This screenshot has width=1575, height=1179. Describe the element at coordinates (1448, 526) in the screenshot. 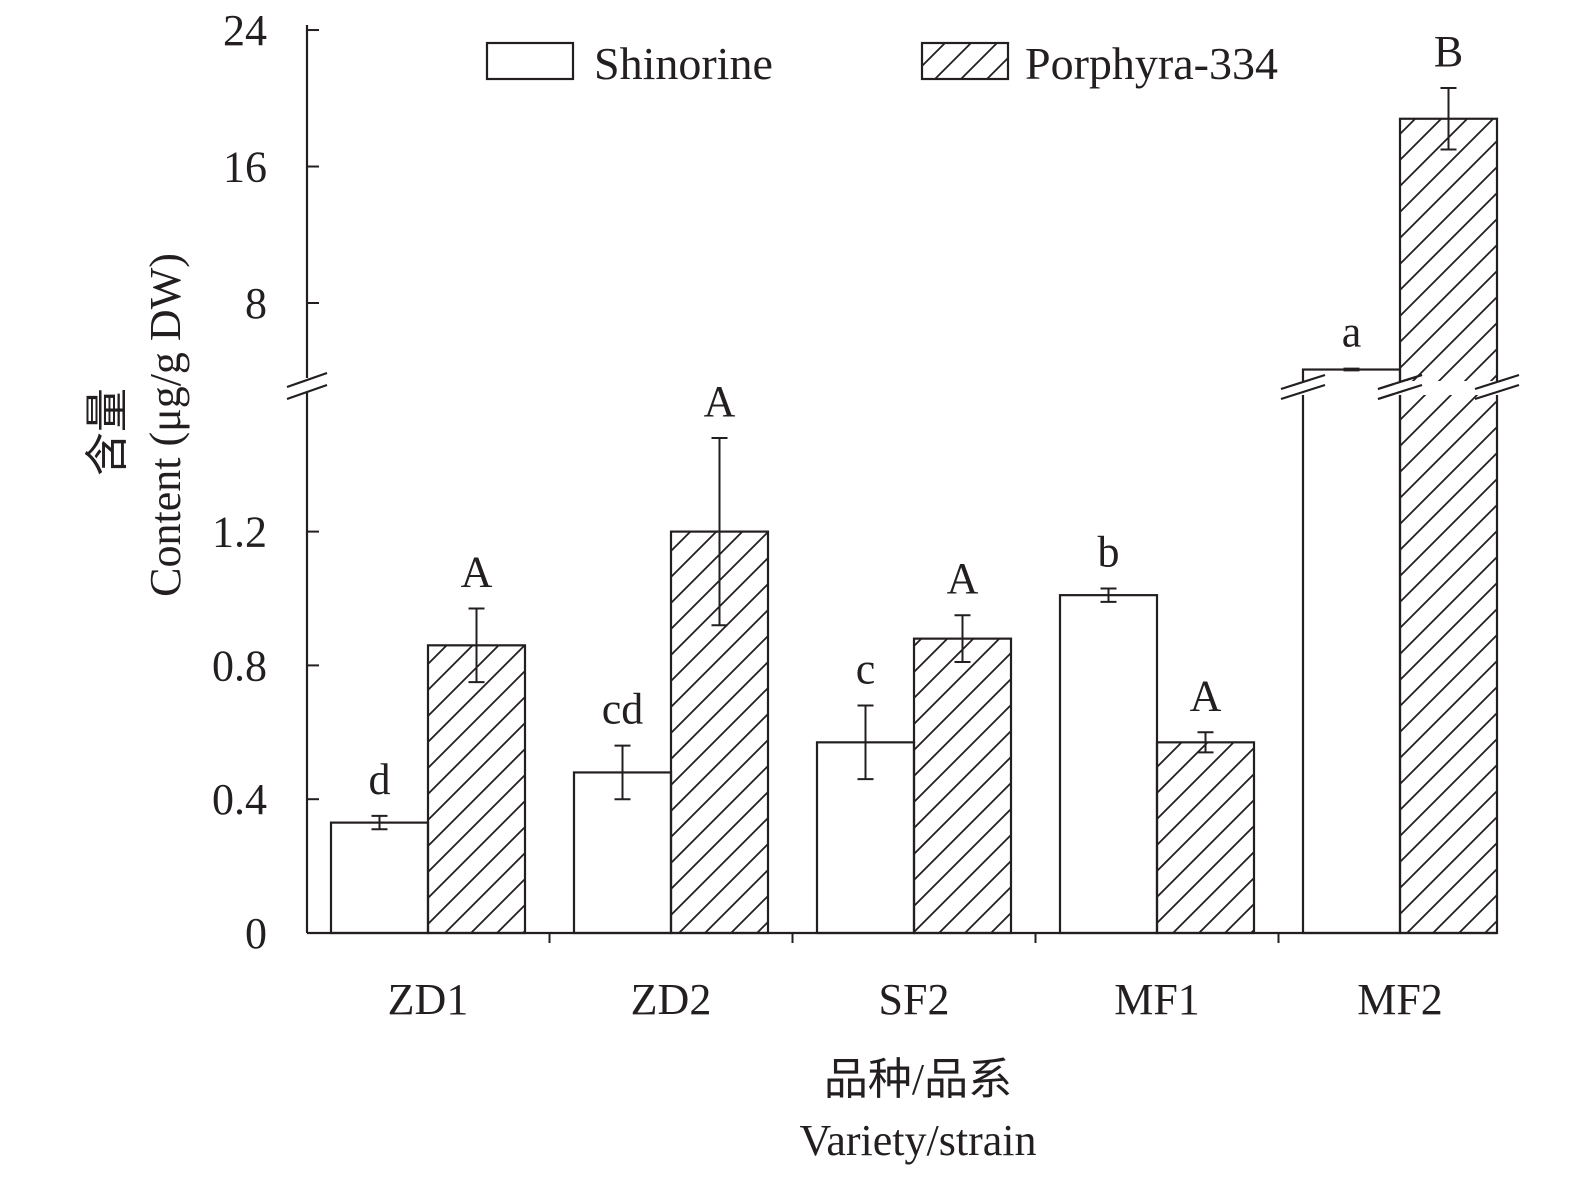

I see `bar-porphyra-334-mf2` at that location.